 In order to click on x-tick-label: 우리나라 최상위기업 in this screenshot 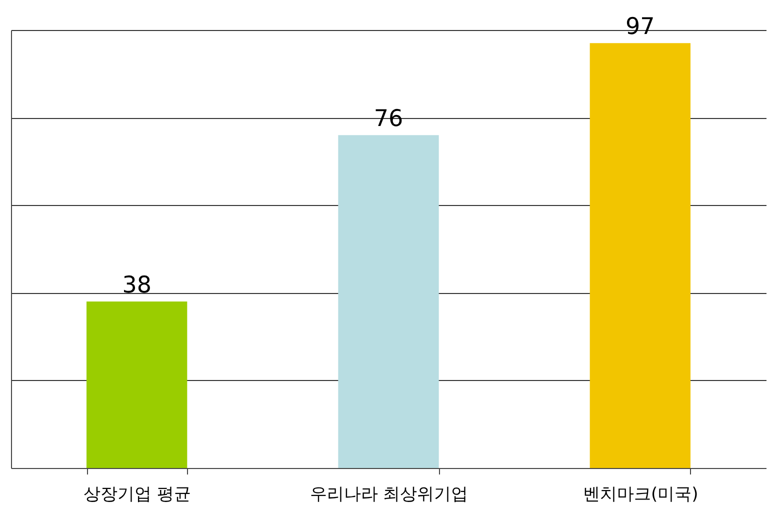, I will do `click(389, 494)`.